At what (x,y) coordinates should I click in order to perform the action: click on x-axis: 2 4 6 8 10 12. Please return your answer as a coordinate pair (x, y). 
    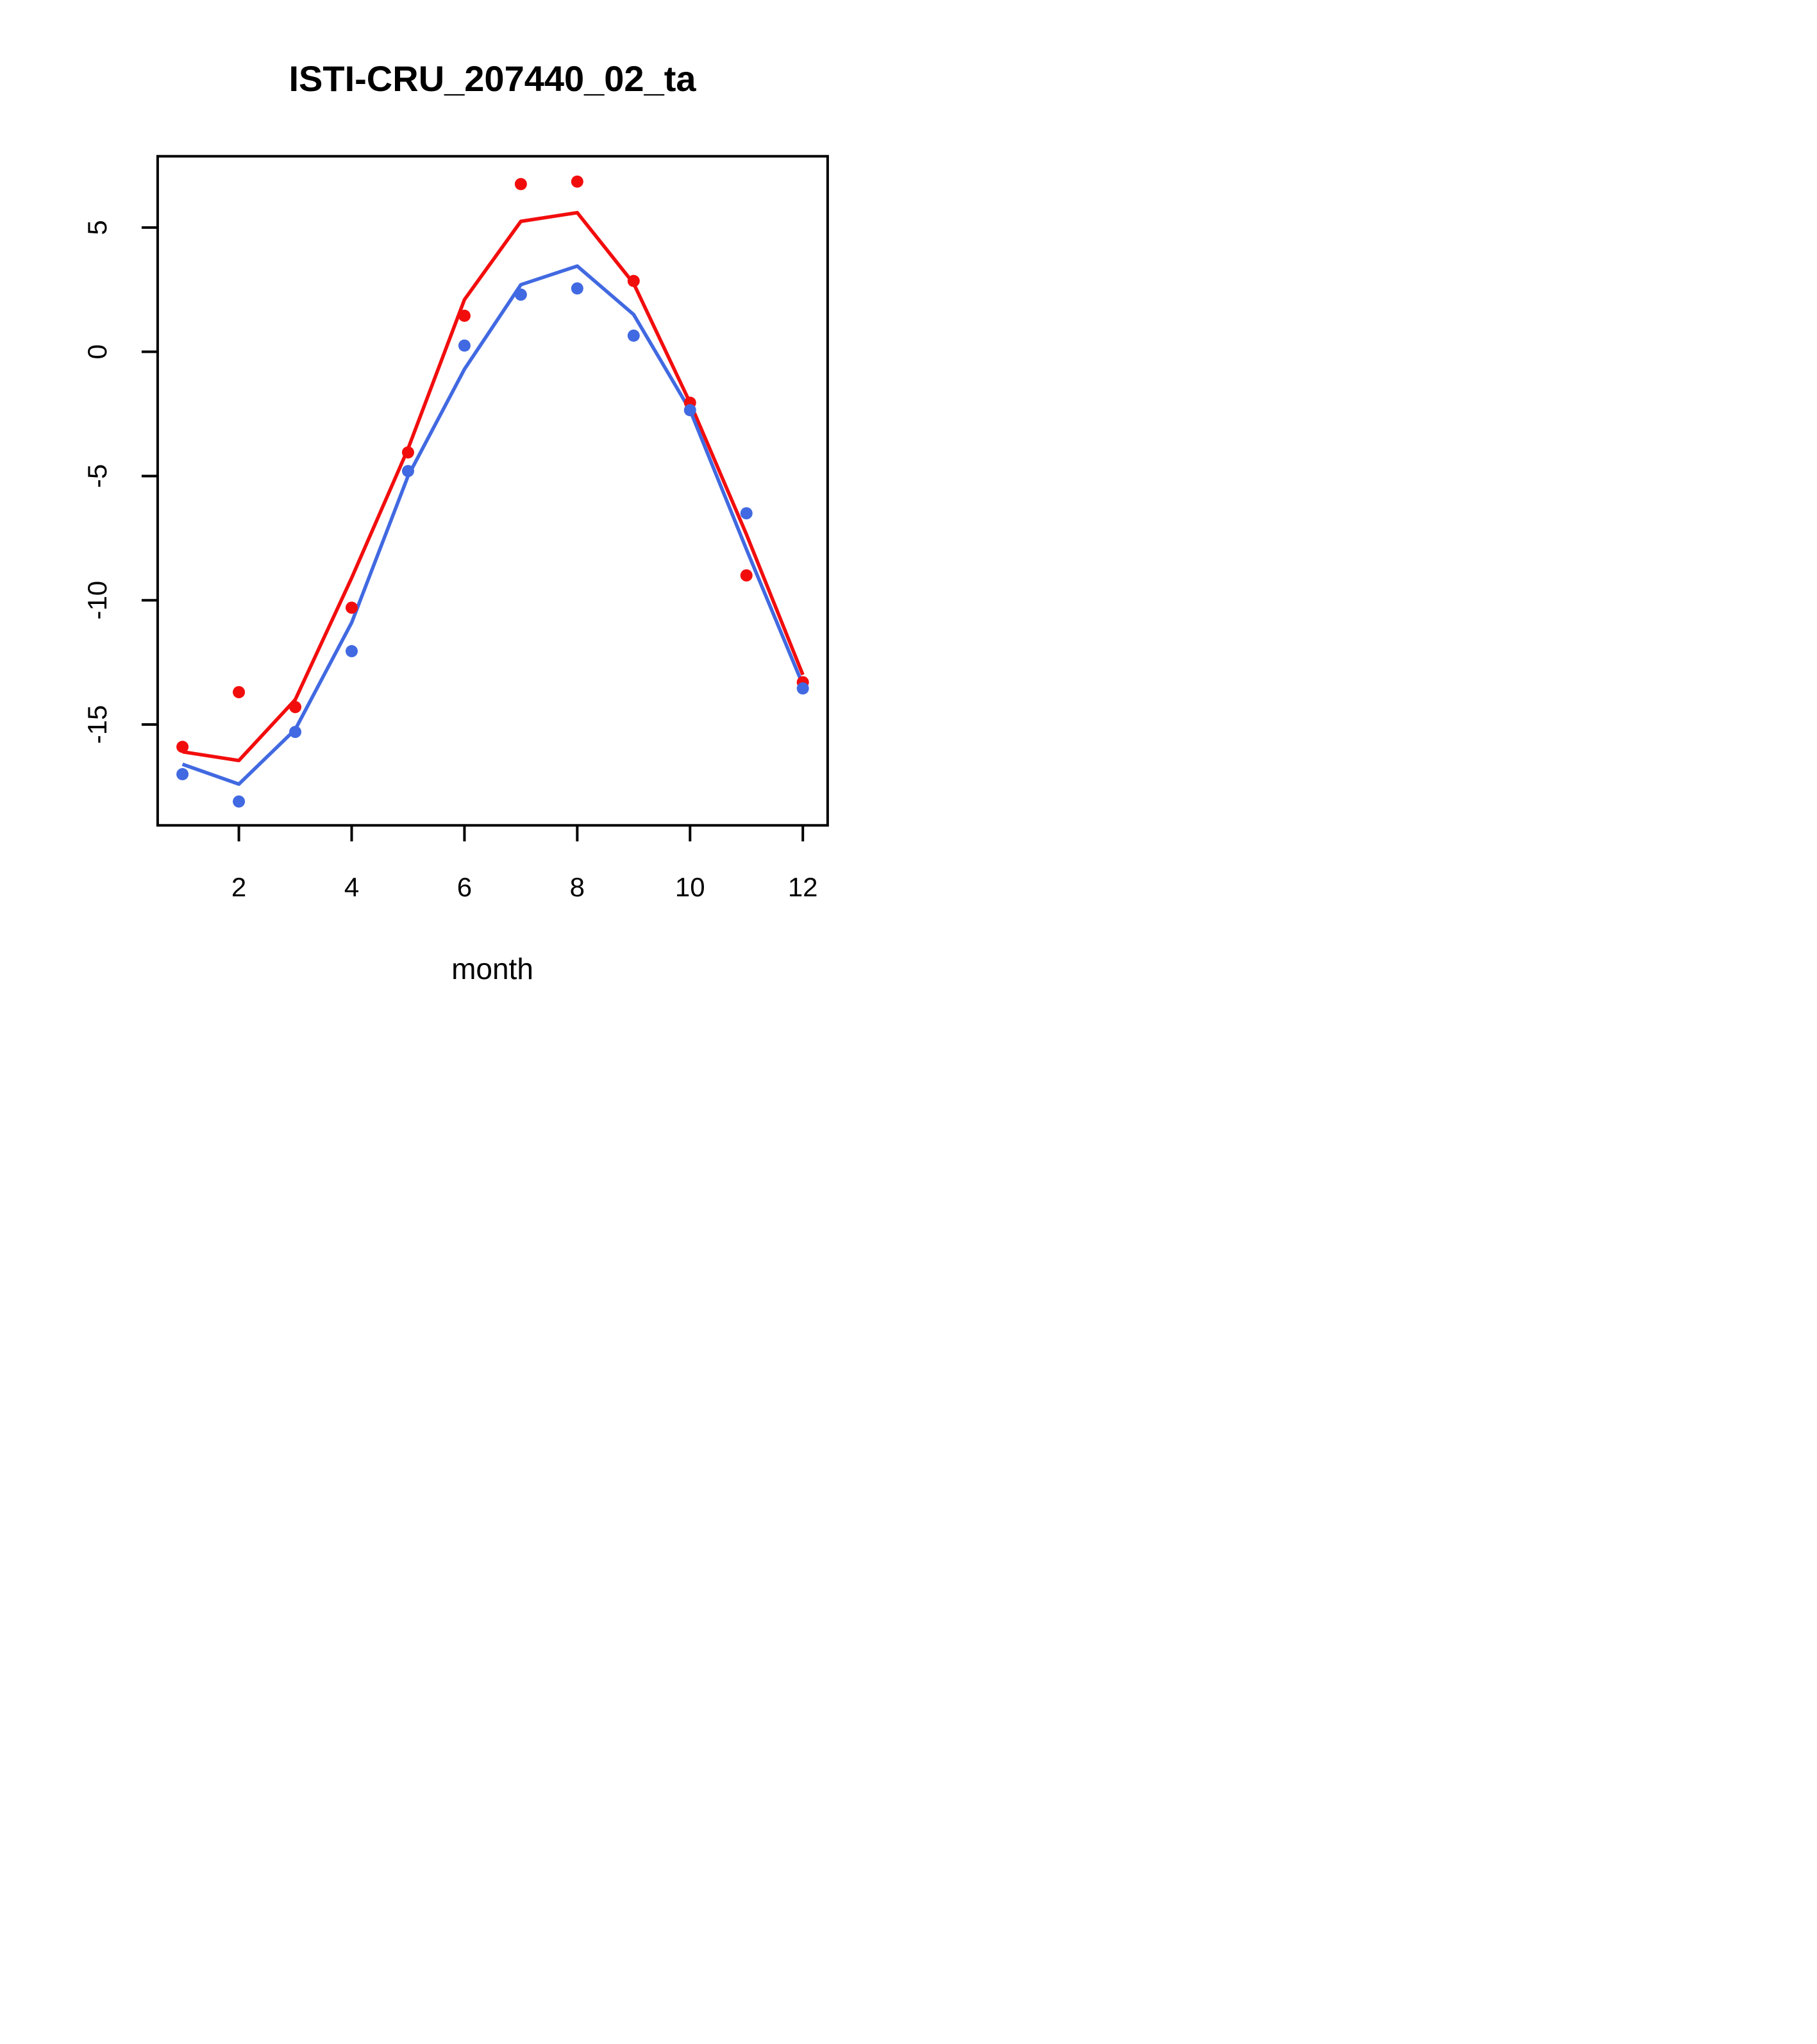
    Looking at the image, I should click on (524, 864).